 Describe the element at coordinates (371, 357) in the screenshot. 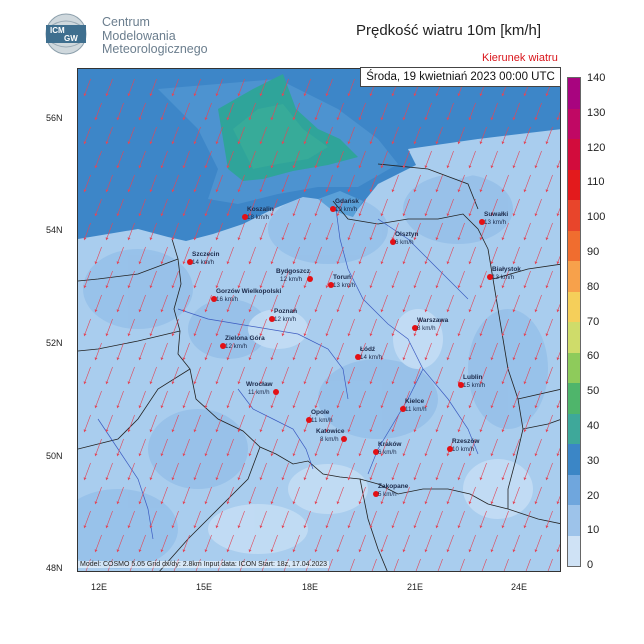

I see `city-speed: 14 km/h` at that location.